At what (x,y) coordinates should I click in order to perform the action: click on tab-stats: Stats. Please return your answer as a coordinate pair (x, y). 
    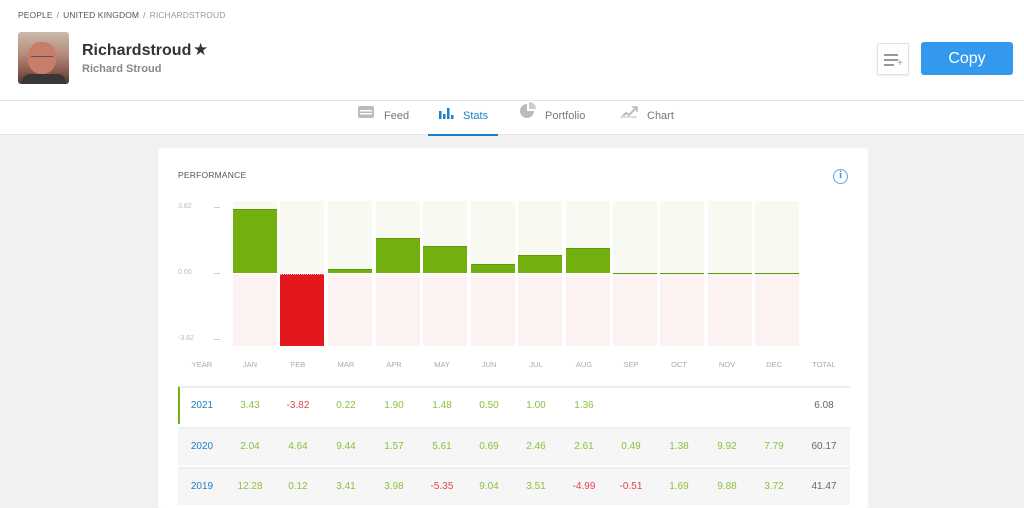
    Looking at the image, I should click on (463, 118).